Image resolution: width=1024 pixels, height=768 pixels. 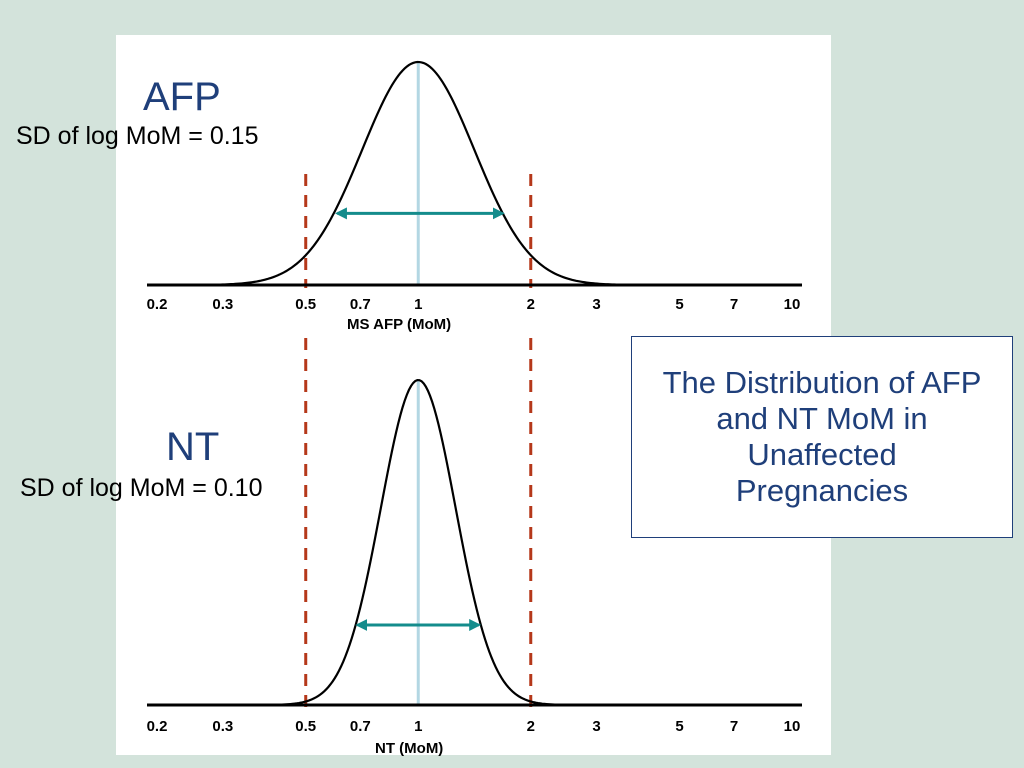 I want to click on nt-tick-label-4: 1, so click(x=418, y=726).